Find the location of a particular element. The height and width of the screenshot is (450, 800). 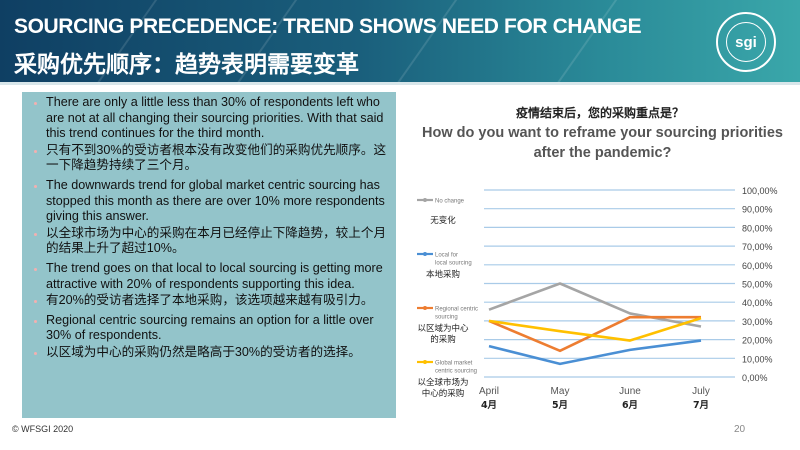

series-line-no-change is located at coordinates (595, 305).